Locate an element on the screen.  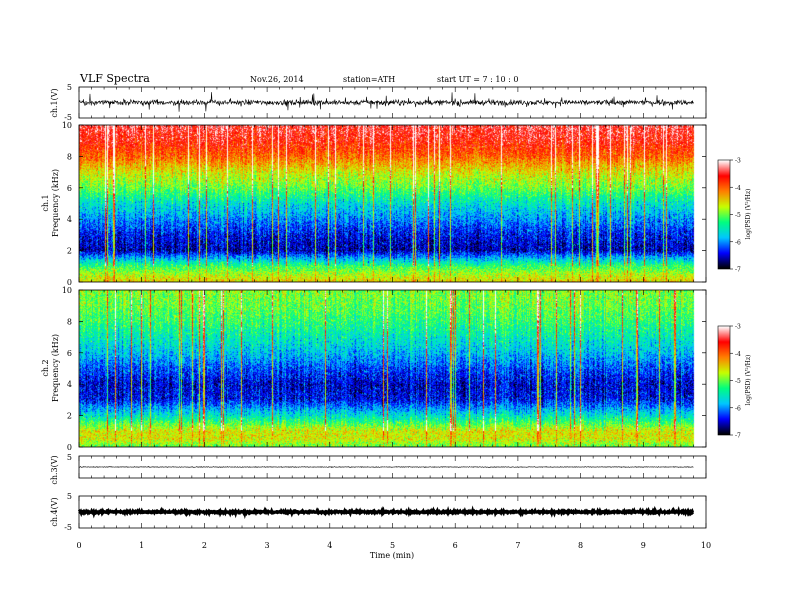
ch3-ytick-top: 5 is located at coordinates (69, 457).